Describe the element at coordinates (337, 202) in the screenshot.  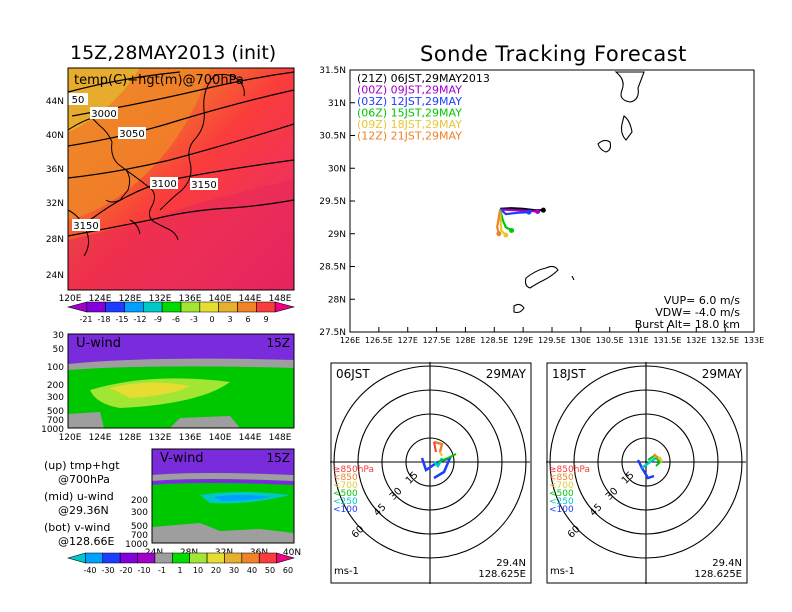
I see `tracking-y-ticks: 31.5N 31N 30.5N 30N 29.5N 29N 28.5N 28N 27.5N` at that location.